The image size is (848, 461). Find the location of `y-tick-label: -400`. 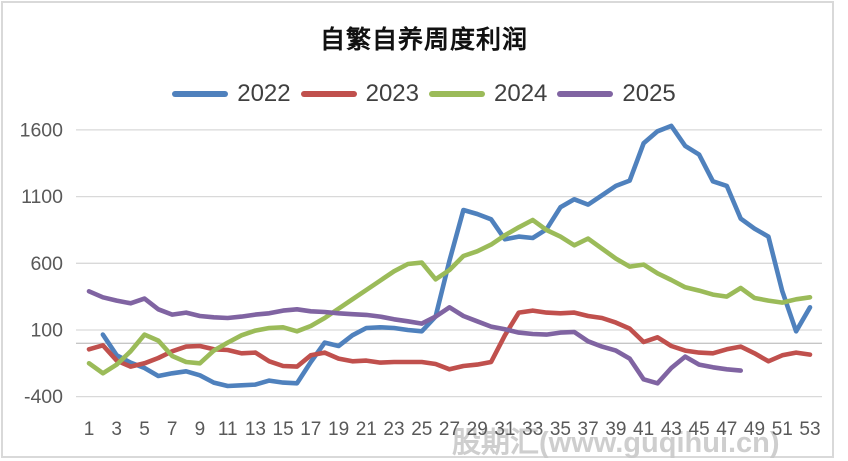

y-tick-label: -400 is located at coordinates (43, 397).